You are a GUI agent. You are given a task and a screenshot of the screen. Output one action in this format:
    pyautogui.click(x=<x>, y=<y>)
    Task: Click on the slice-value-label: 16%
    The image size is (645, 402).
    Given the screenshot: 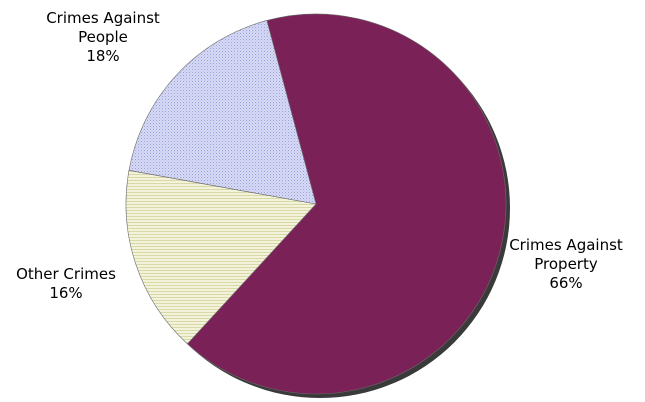 What is the action you would take?
    pyautogui.click(x=65, y=293)
    